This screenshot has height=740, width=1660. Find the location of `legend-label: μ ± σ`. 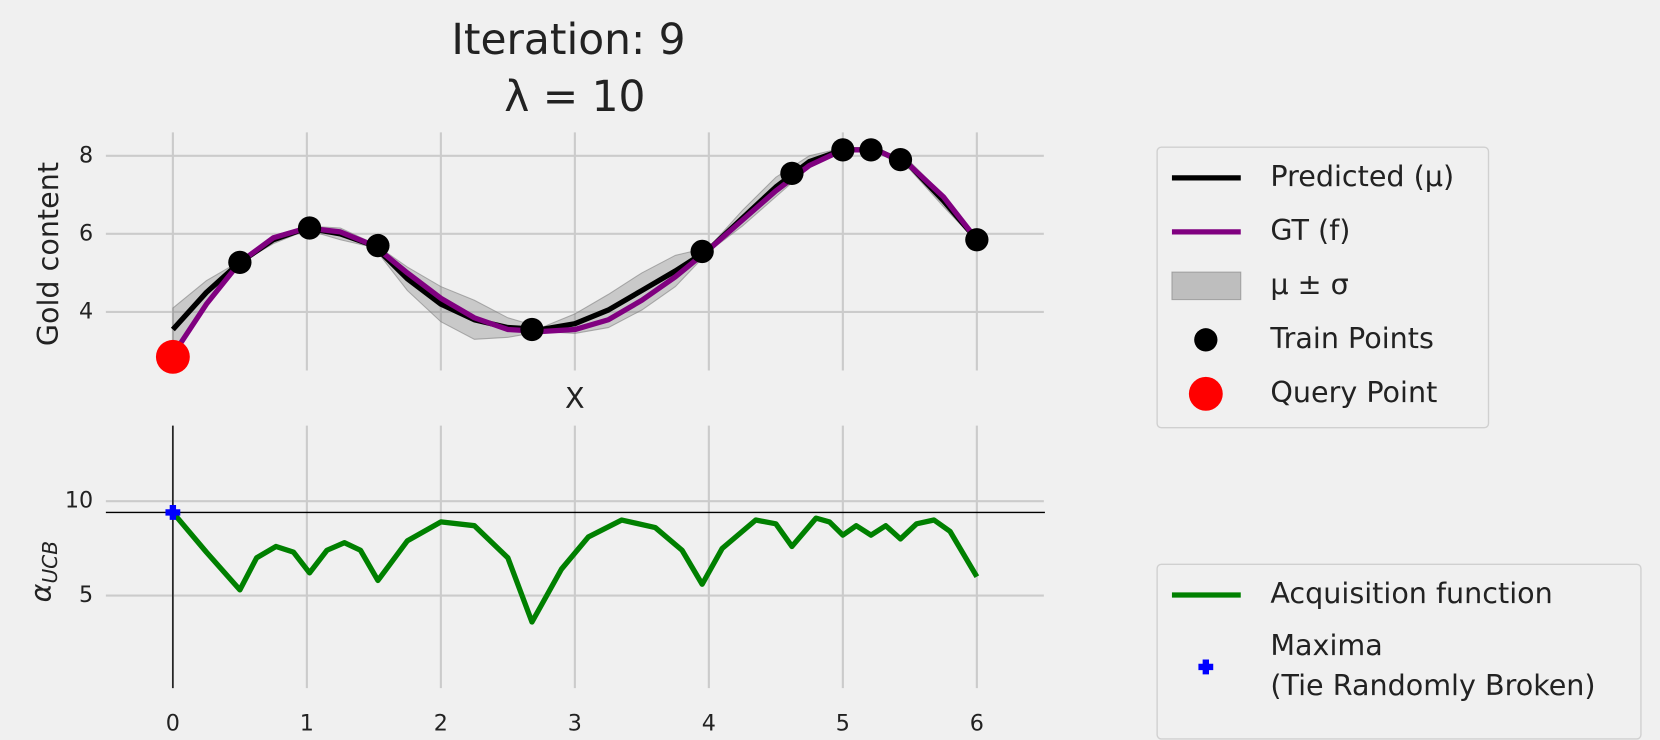

legend-label: μ ± σ is located at coordinates (1309, 284).